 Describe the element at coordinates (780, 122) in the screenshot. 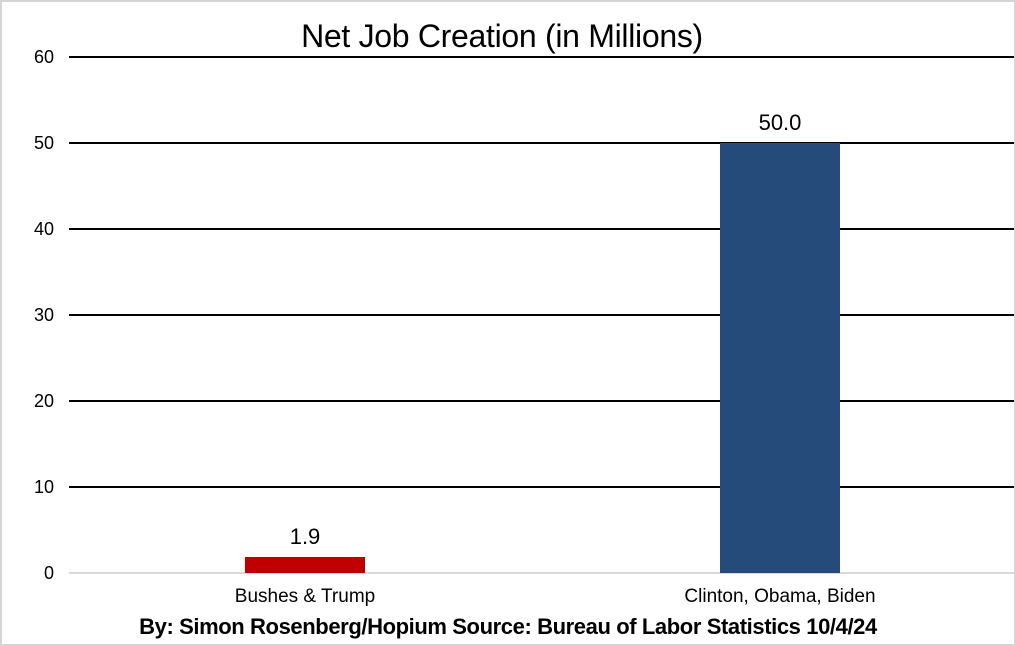

I see `bar-value-label: 50.0` at that location.